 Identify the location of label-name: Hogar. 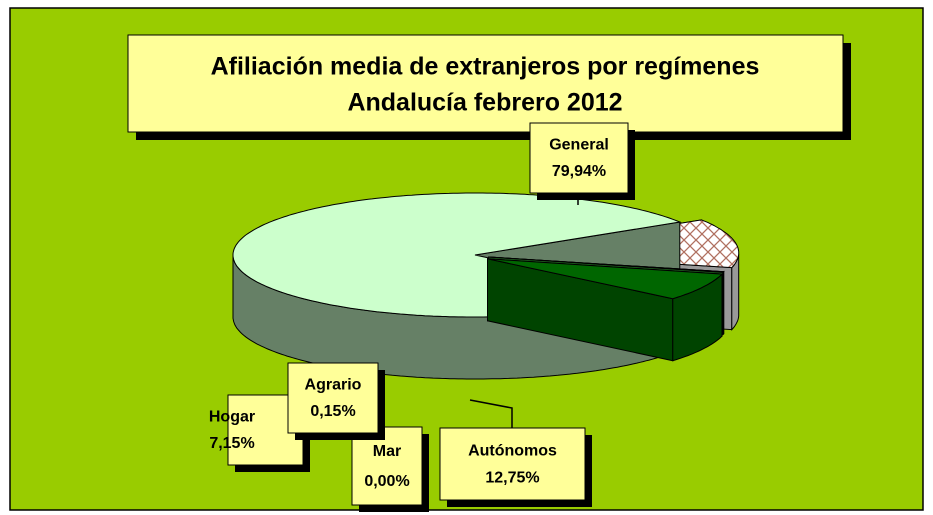
(232, 417).